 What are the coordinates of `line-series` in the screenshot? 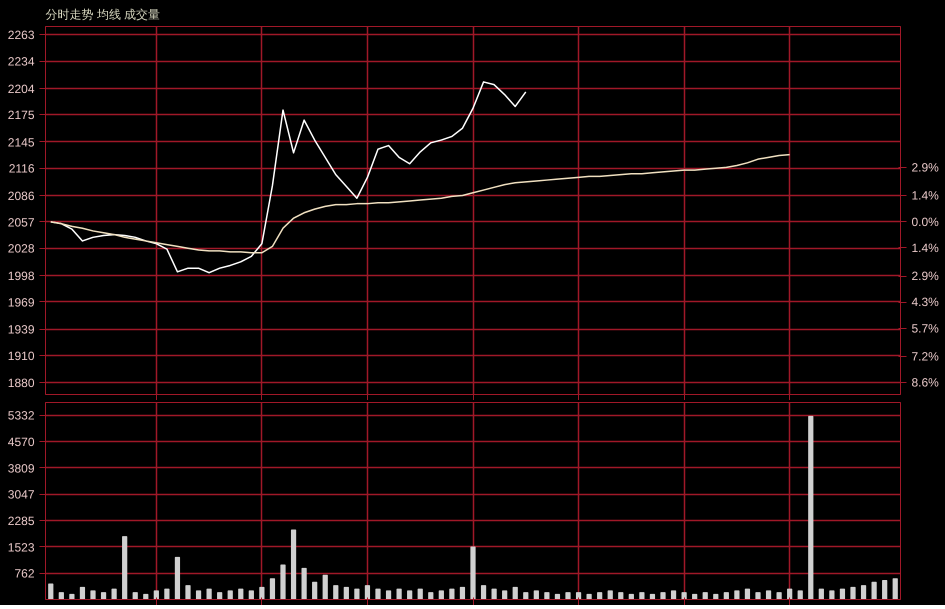 It's located at (420, 204).